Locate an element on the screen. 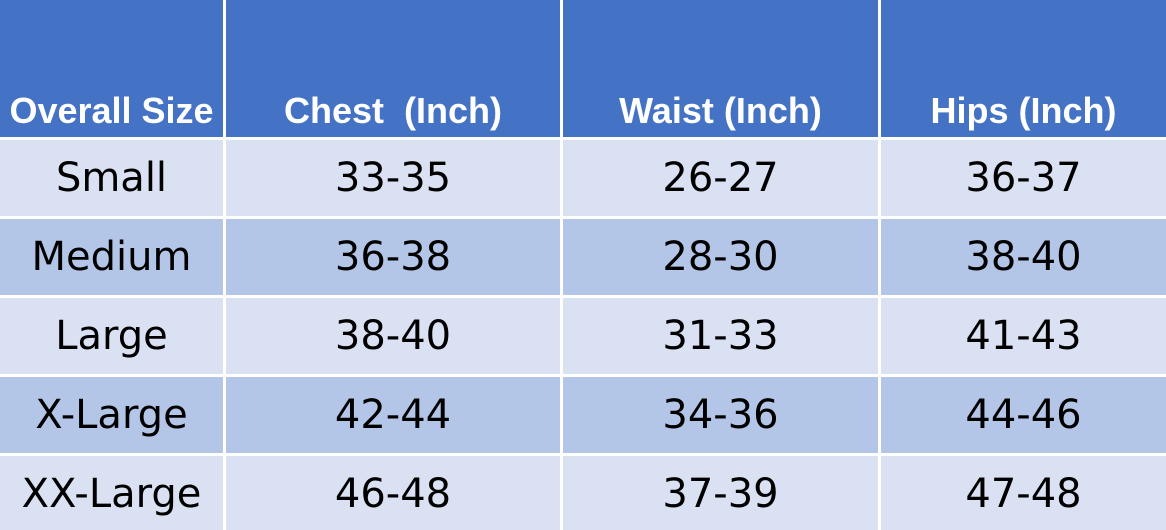 Image resolution: width=1166 pixels, height=530 pixels. measure-cell: 41-43 is located at coordinates (1023, 336).